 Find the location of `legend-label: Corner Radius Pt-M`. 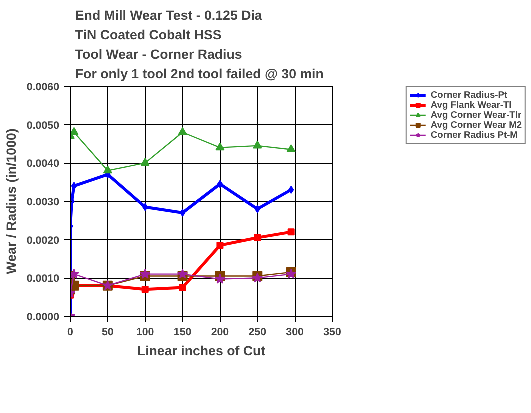

legend-label: Corner Radius Pt-M is located at coordinates (474, 135).